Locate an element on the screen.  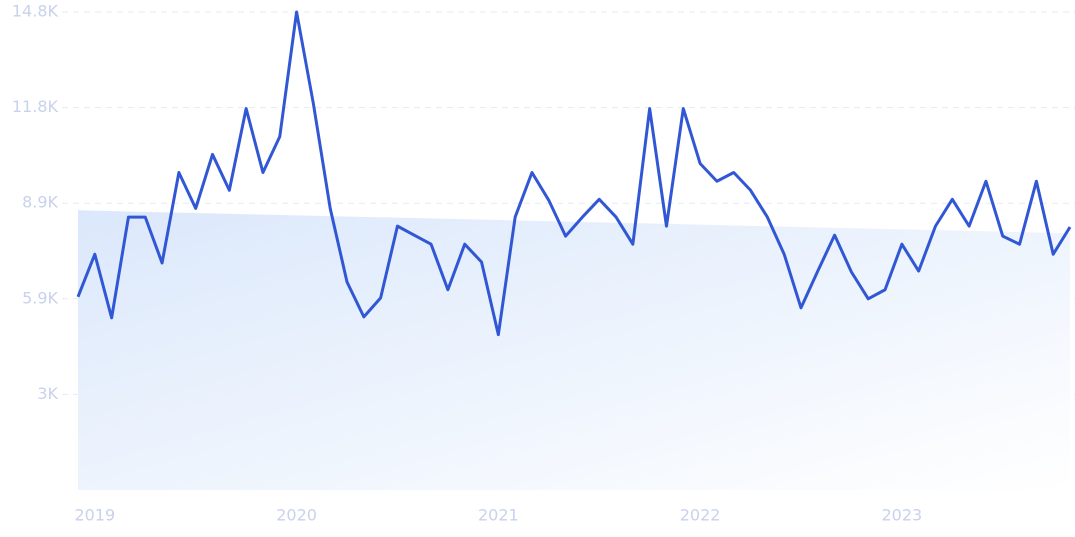
y-tick-label: 14.8K is located at coordinates (35, 11).